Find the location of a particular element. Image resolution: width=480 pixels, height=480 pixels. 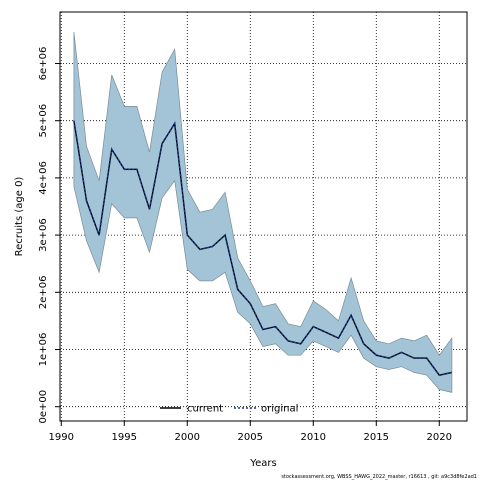

y-tick-label: 3e+06 is located at coordinates (43, 235).